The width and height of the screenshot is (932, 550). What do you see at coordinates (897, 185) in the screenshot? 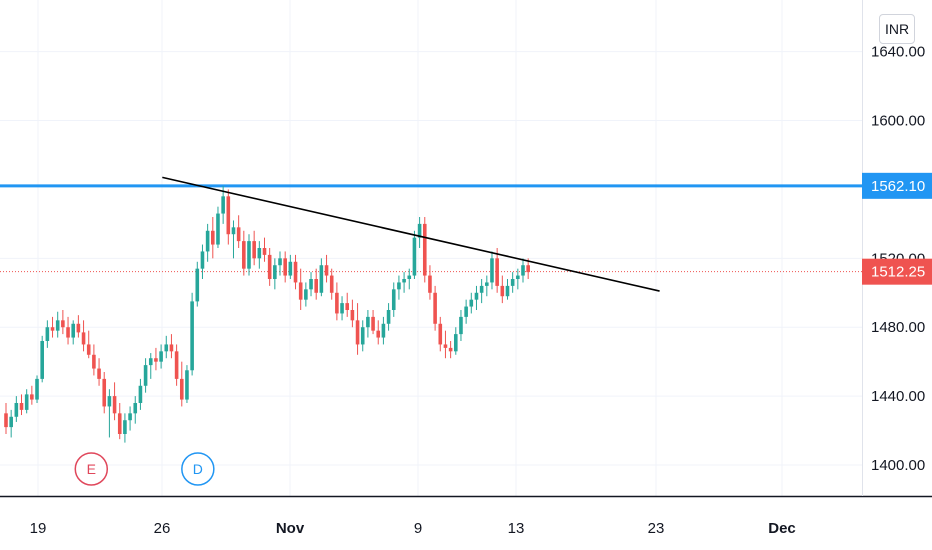
I see `level-price-tag-bg` at bounding box center [897, 185].